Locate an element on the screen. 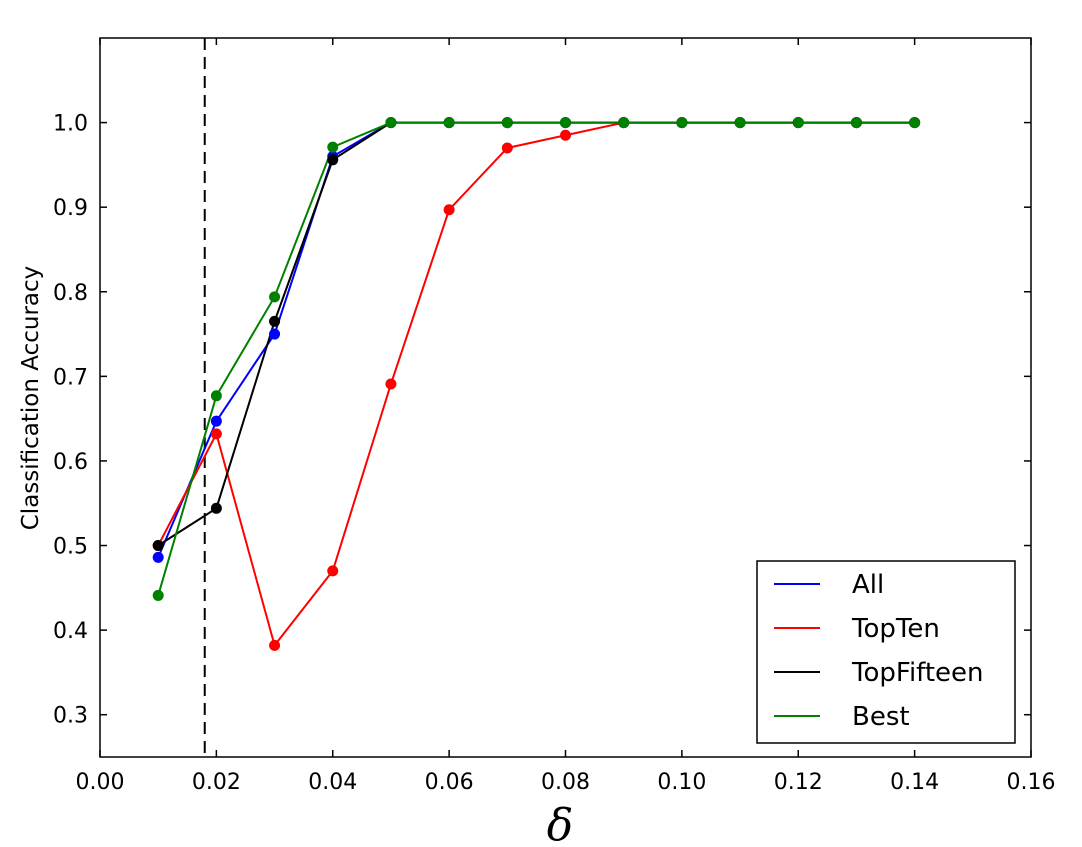 Image resolution: width=1082 pixels, height=847 pixels. legend-label-topfifteen: TopFifteen is located at coordinates (917, 673).